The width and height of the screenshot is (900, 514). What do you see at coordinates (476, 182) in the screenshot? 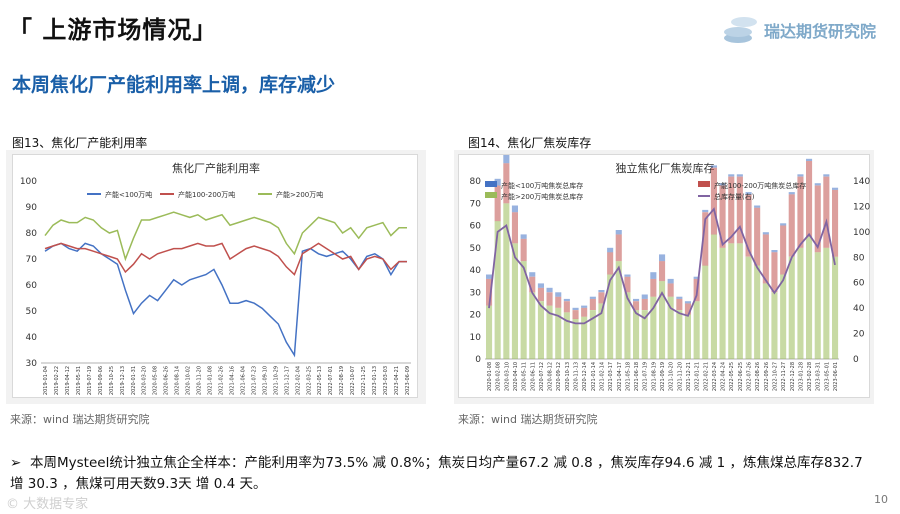
I see `y-tick-label-left: 80` at bounding box center [476, 182].